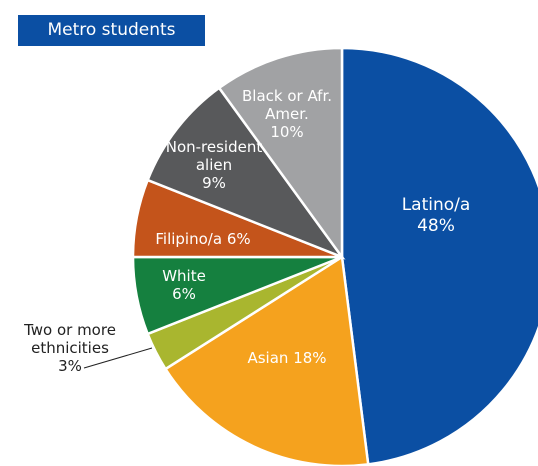  I want to click on slice-label: Asian 18%, so click(287, 358).